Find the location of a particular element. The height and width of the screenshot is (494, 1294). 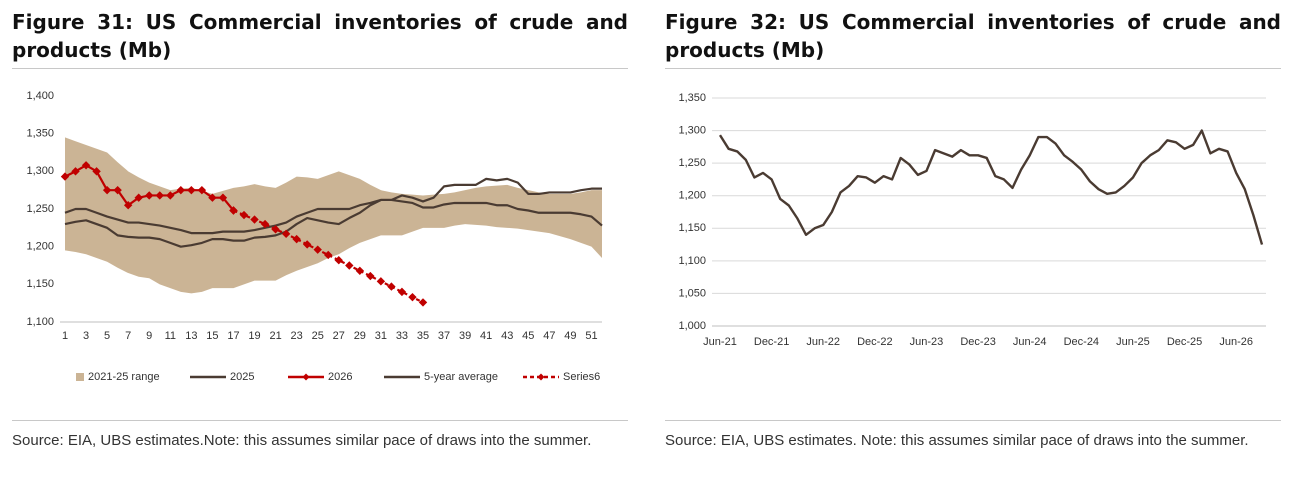

x-tick-label: 35 is located at coordinates (423, 336).